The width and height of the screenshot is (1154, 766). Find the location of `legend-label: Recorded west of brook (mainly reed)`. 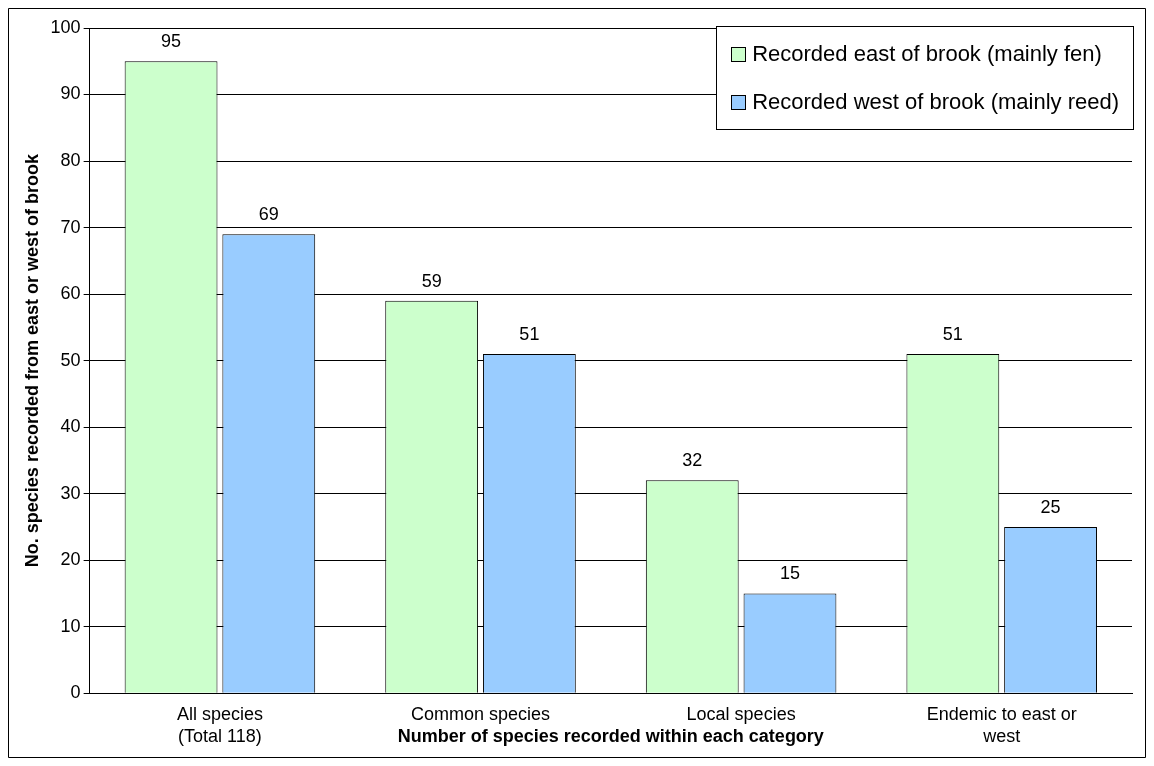

legend-label: Recorded west of brook (mainly reed) is located at coordinates (935, 102).